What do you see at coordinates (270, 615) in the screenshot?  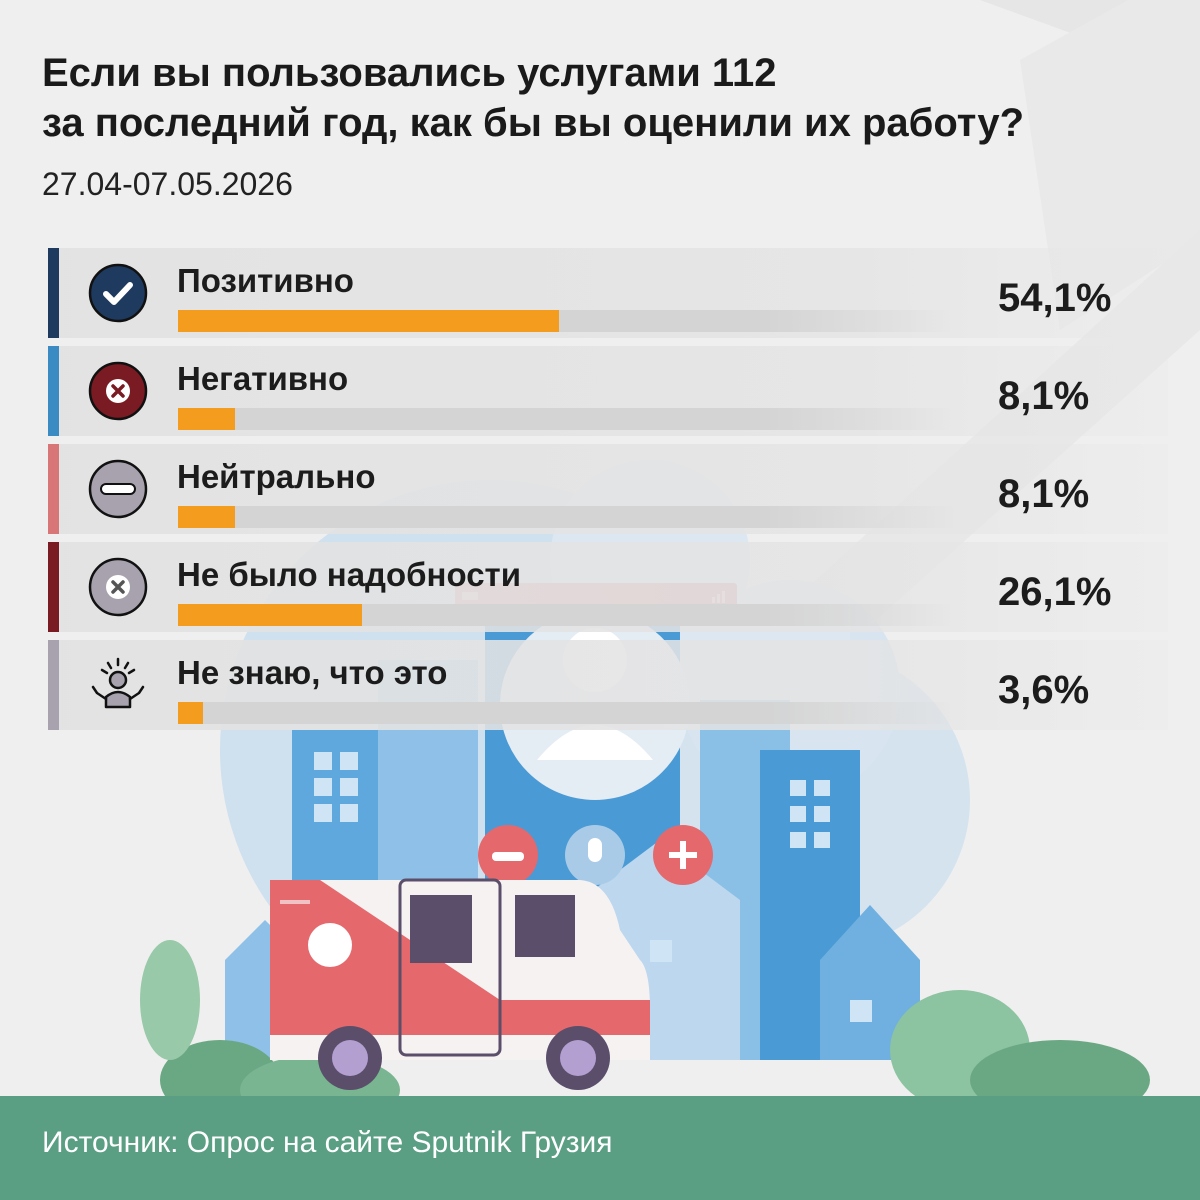 I see `bar-no-need` at bounding box center [270, 615].